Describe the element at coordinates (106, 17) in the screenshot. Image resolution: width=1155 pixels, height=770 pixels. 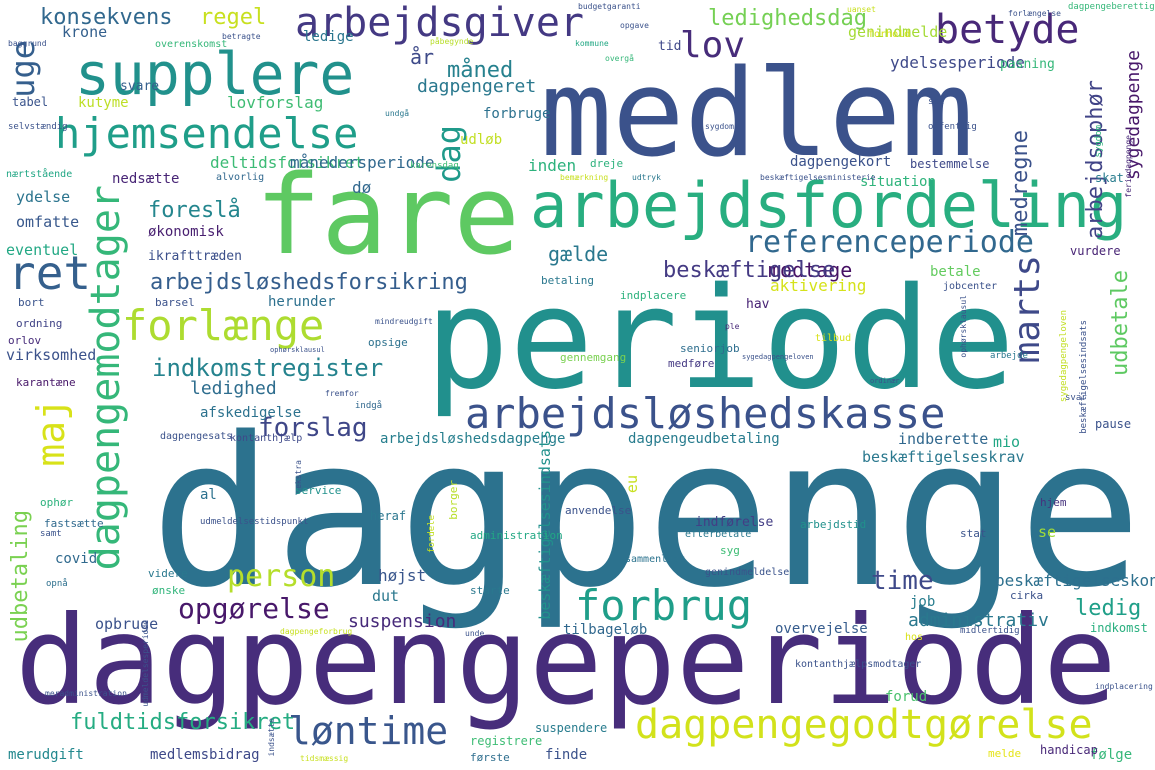
I see `word-konsekvens: konsekvens` at that location.